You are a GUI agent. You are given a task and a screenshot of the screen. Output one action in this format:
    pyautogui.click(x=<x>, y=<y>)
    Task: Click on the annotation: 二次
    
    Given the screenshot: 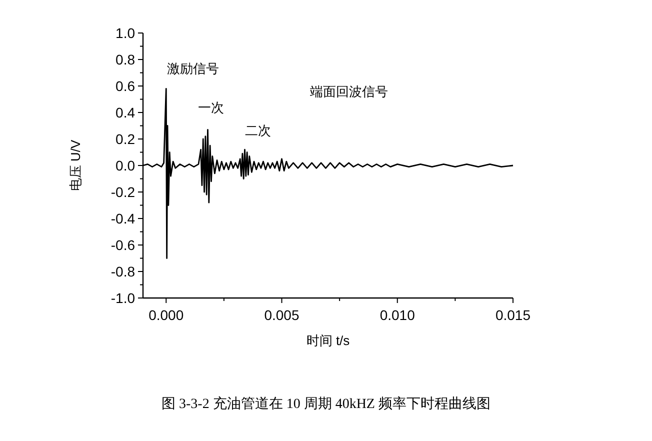 What is the action you would take?
    pyautogui.click(x=258, y=130)
    